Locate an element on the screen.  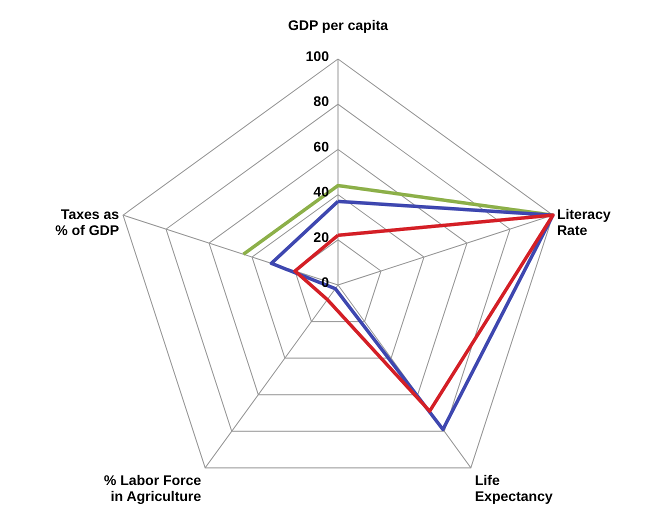
spoke-label: GDP per capita is located at coordinates (338, 25).